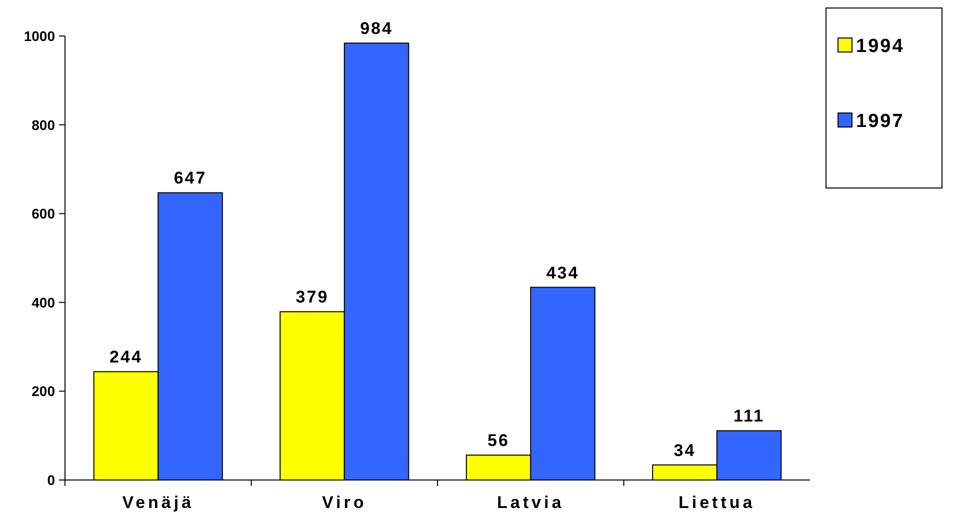  Describe the element at coordinates (344, 502) in the screenshot. I see `x-tick-label: Viro` at that location.